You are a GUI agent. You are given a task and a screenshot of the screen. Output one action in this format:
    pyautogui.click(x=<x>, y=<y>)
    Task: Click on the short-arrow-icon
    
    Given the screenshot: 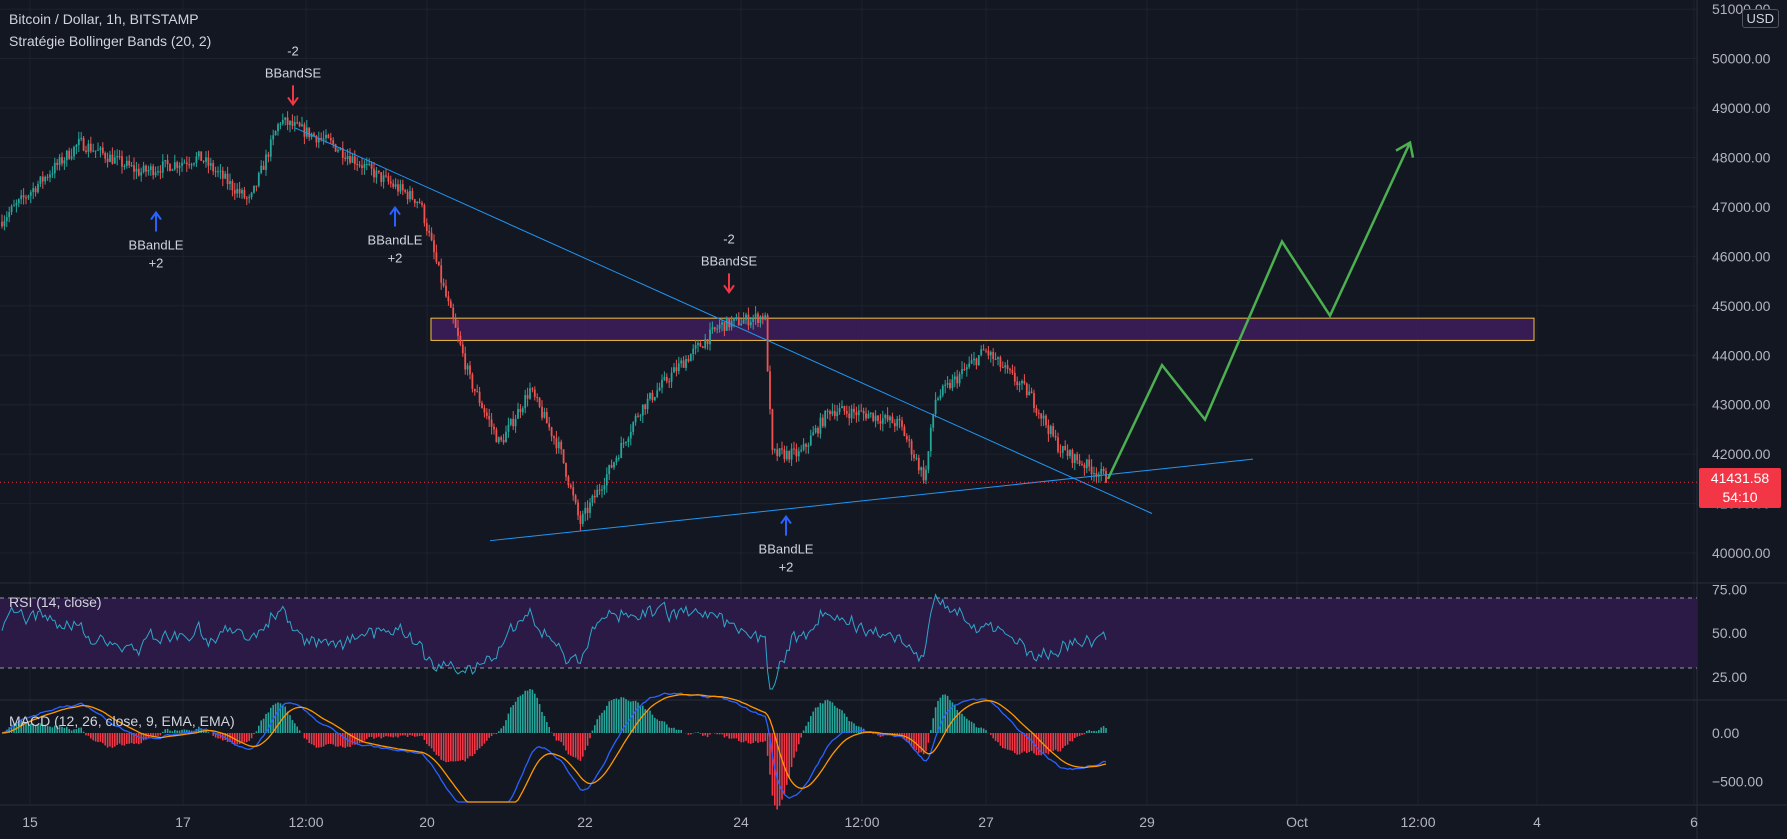 What is the action you would take?
    pyautogui.click(x=729, y=284)
    